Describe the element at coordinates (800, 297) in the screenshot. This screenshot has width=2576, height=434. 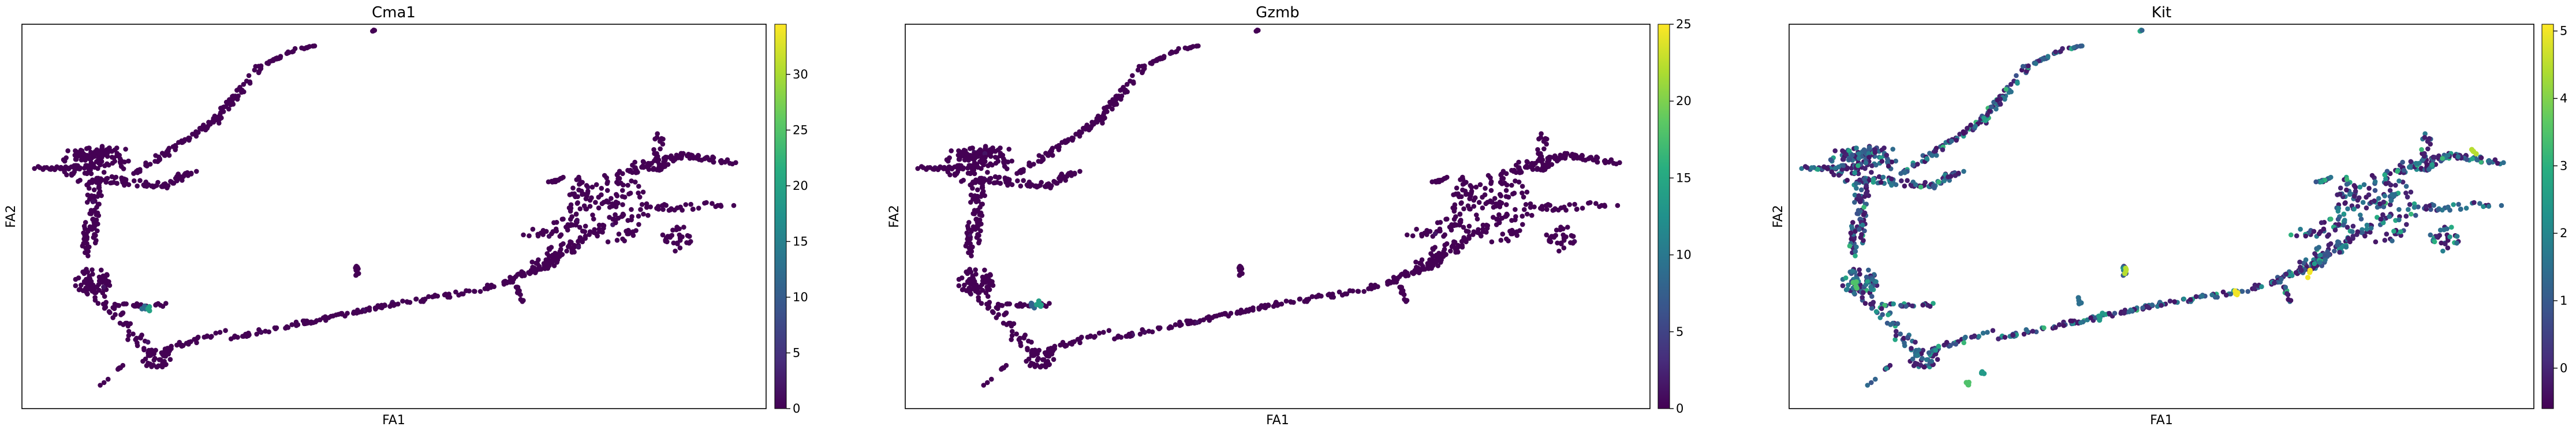
I see `colorbar-tick-label: 10` at that location.